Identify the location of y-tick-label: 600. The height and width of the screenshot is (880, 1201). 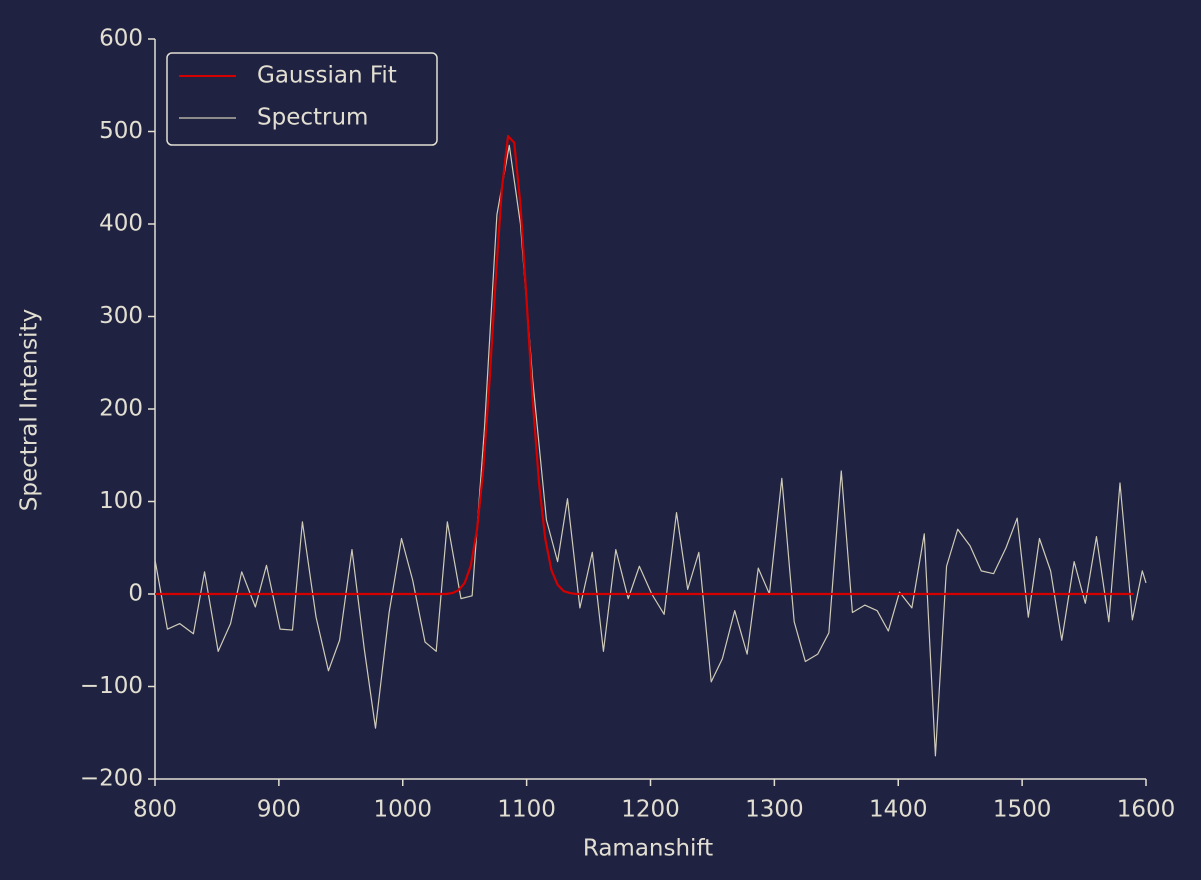
(121, 39).